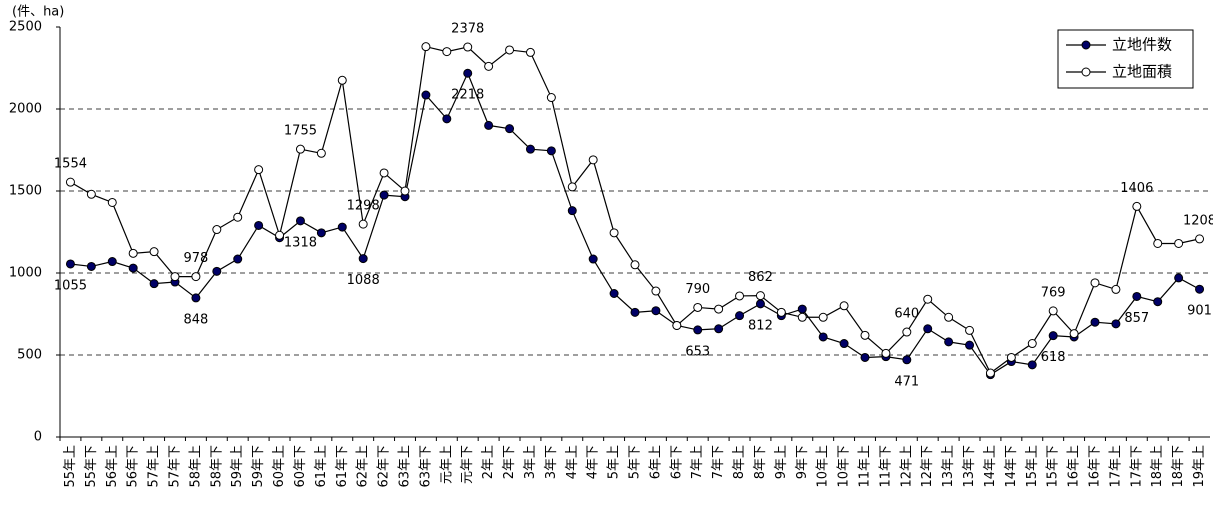 The width and height of the screenshot is (1213, 508). Describe the element at coordinates (697, 289) in the screenshot. I see `data-label: 790` at that location.